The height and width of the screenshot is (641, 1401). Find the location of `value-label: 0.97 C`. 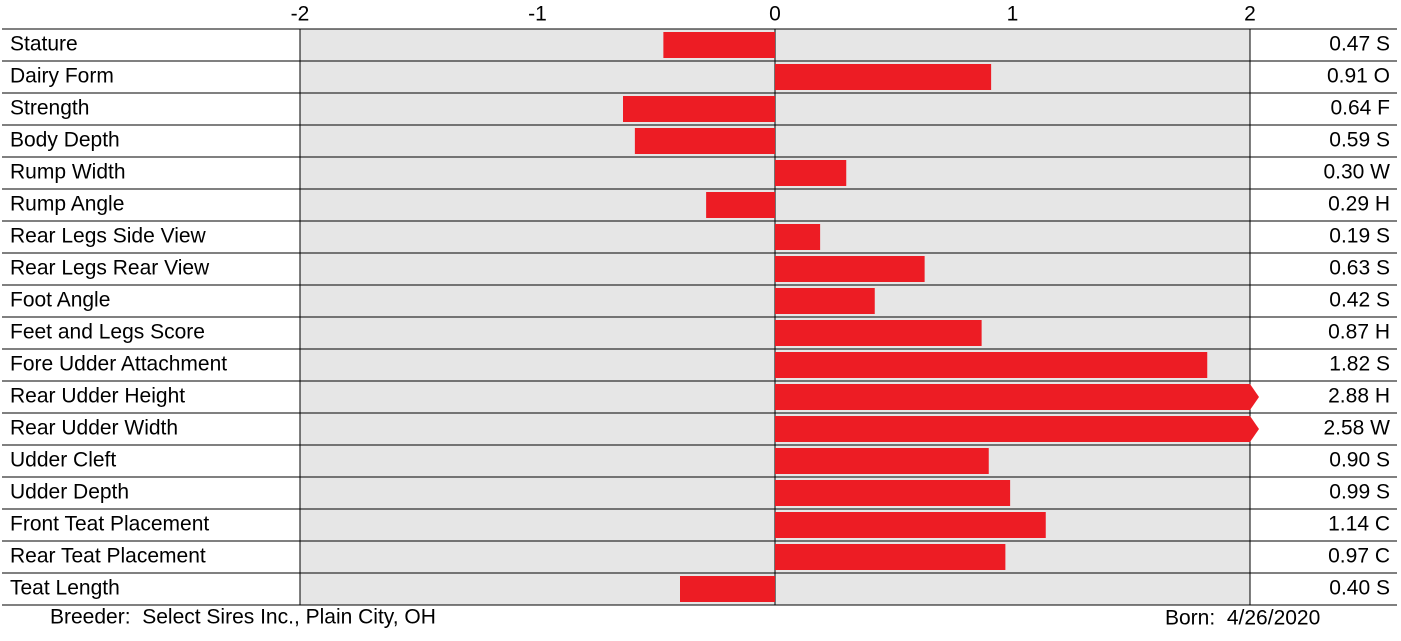

value-label: 0.97 C is located at coordinates (1359, 556).